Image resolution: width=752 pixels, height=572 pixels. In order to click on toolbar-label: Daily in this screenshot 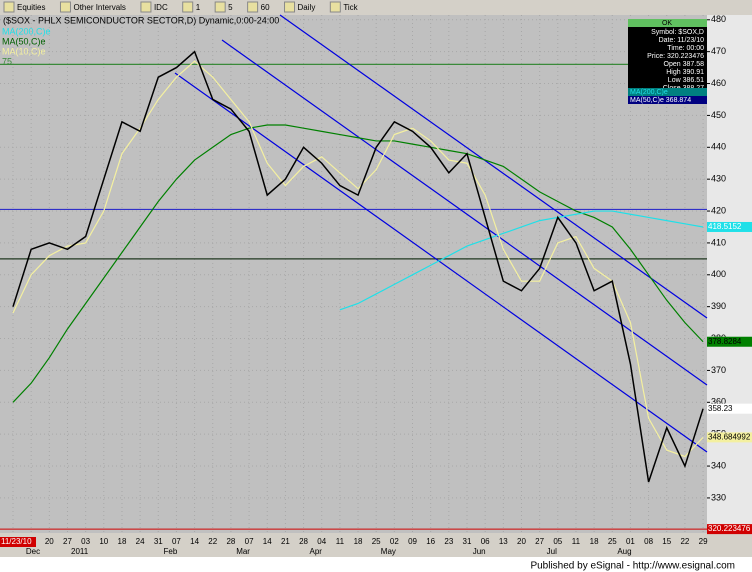, I will do `click(307, 7)`.